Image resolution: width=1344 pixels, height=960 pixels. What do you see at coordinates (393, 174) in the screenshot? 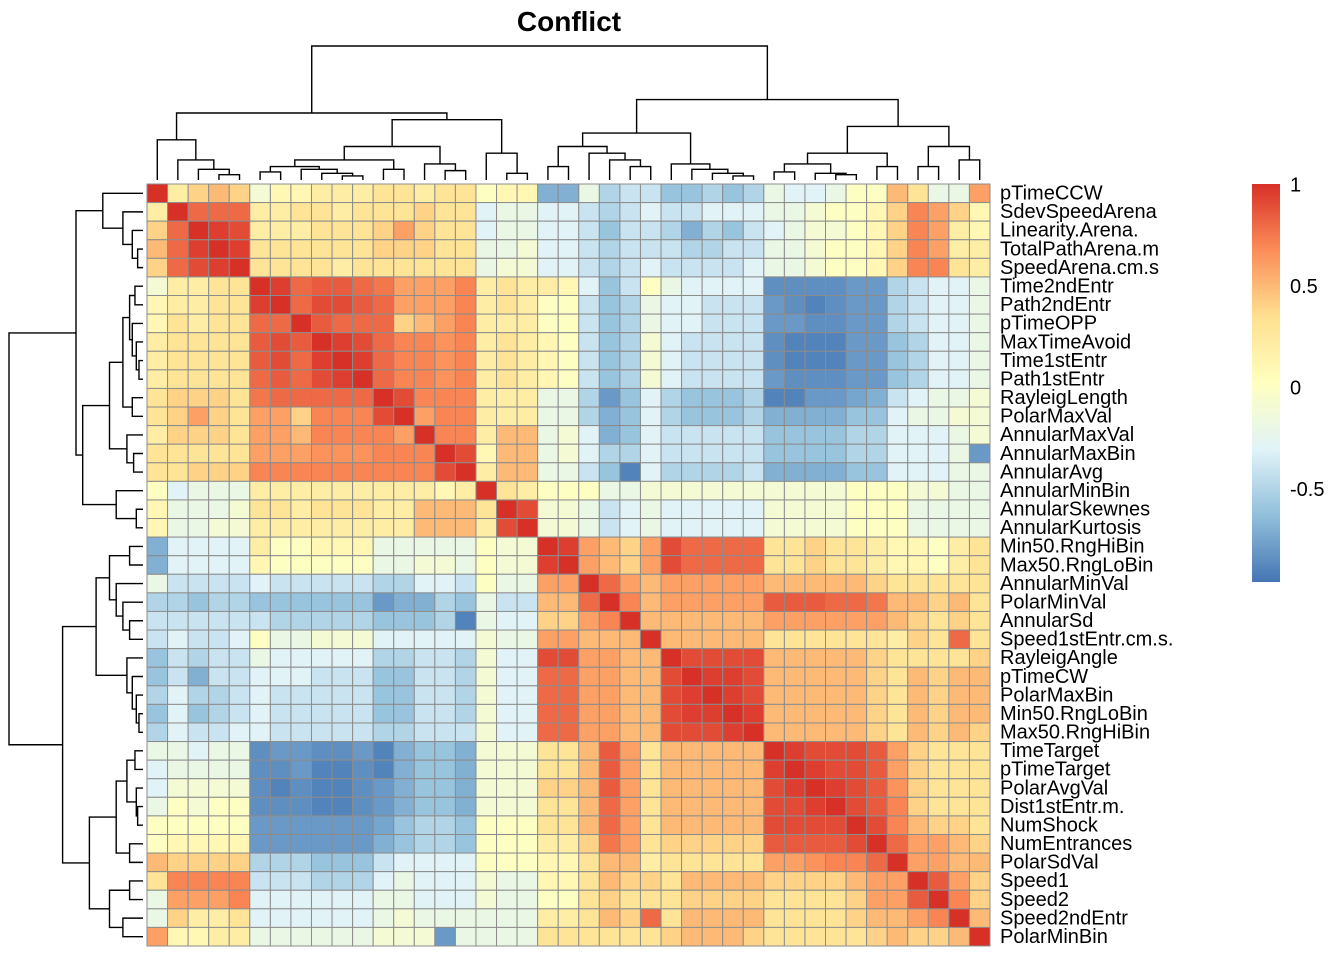
I see `column-dendrogram` at bounding box center [393, 174].